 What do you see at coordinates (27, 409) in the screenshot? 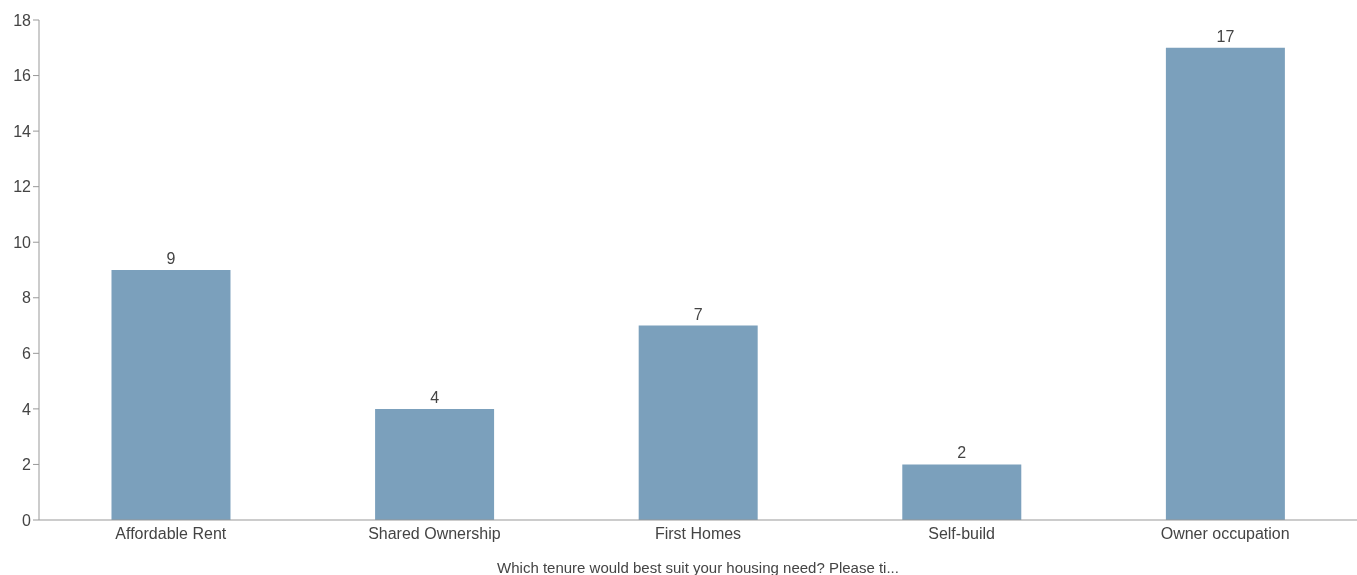
I see `y-tick-label: 4` at bounding box center [27, 409].